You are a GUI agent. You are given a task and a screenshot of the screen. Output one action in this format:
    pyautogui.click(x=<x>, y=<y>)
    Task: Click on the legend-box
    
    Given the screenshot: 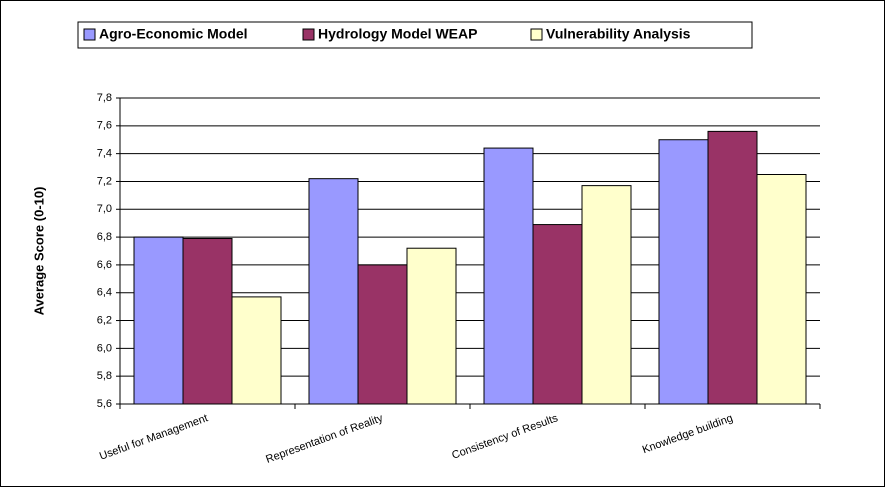 What is the action you would take?
    pyautogui.click(x=415, y=35)
    